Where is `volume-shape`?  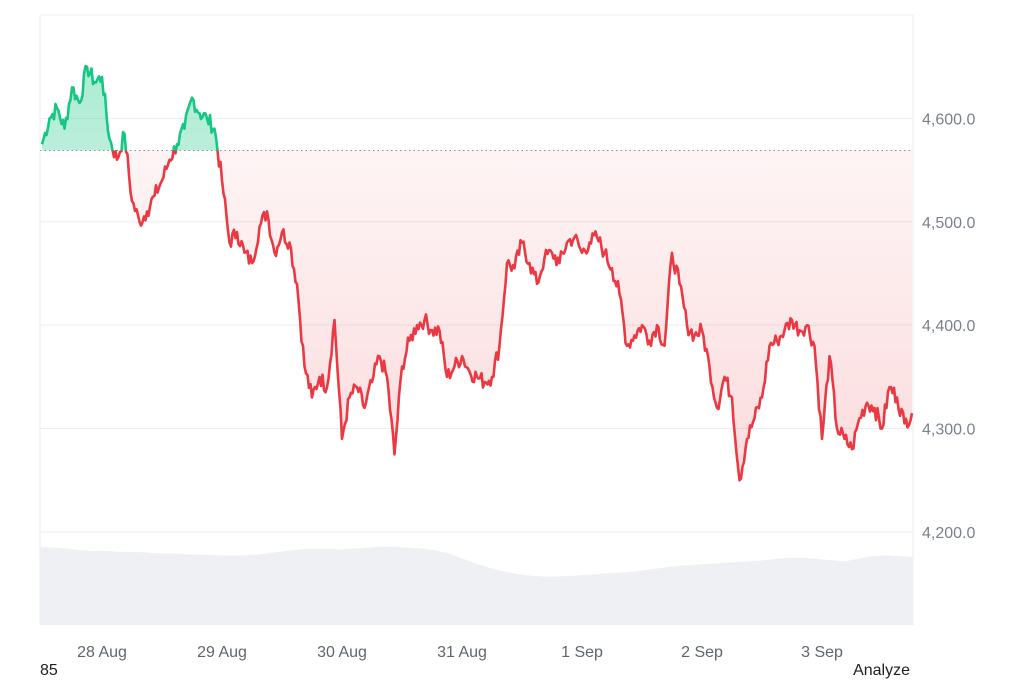
volume-shape is located at coordinates (476, 585).